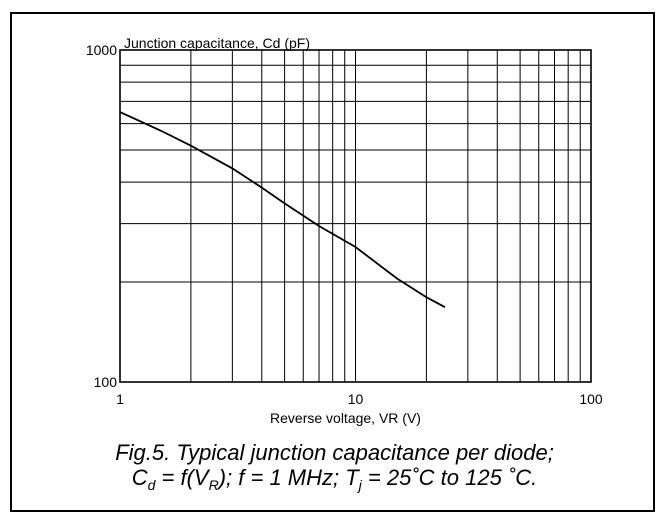 Image resolution: width=669 pixels, height=526 pixels. Describe the element at coordinates (151, 485) in the screenshot. I see `caption-cd-sub: d` at that location.